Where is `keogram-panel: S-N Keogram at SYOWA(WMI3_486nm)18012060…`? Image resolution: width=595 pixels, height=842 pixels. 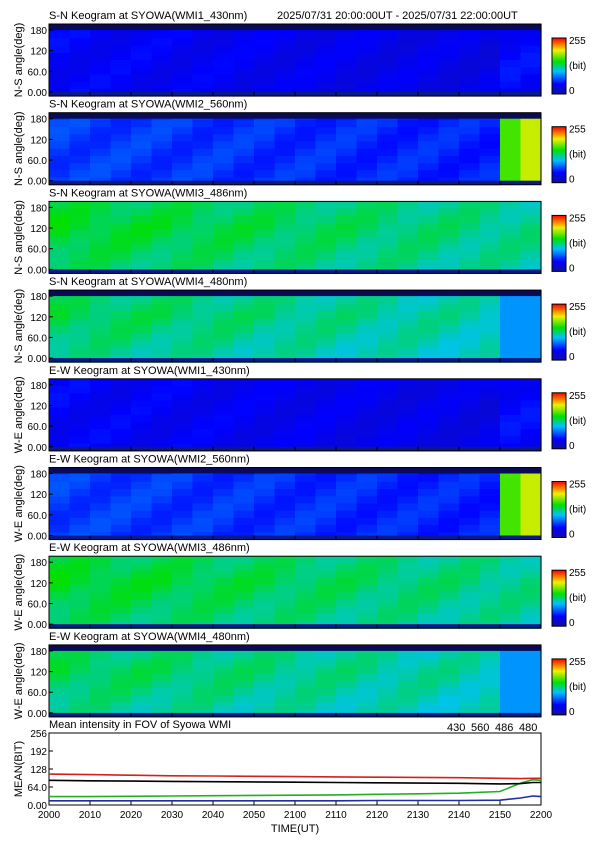 keogram-panel: S-N Keogram at SYOWA(WMI3_486nm)18012060… is located at coordinates (299, 231).